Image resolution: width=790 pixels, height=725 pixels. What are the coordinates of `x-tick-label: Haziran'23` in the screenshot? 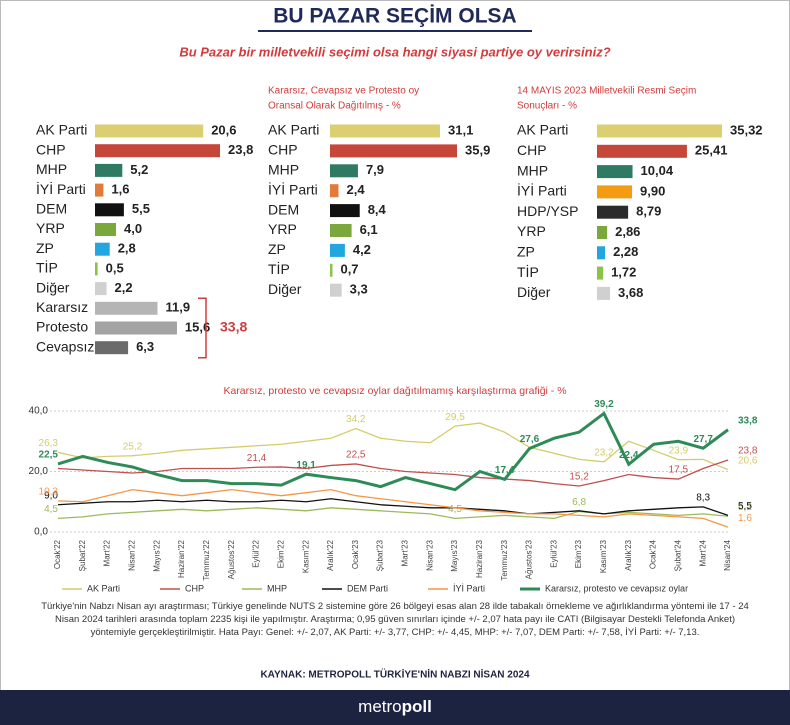 It's located at (479, 558).